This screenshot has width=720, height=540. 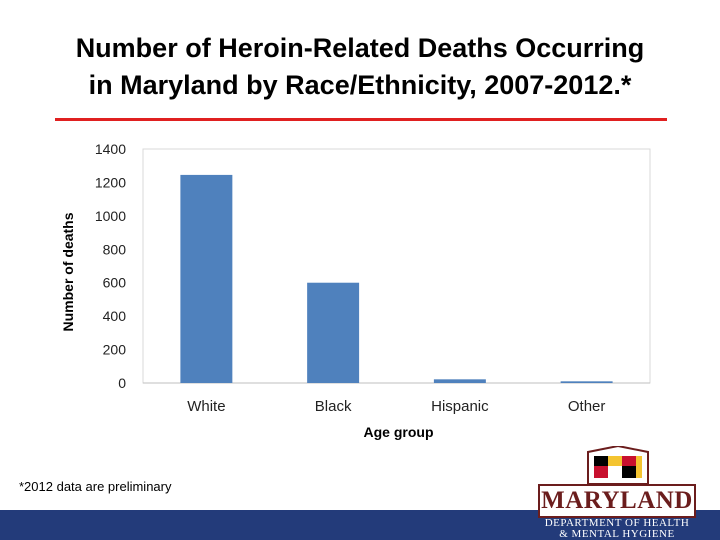 What do you see at coordinates (110, 216) in the screenshot?
I see `y-tick-label: 1000` at bounding box center [110, 216].